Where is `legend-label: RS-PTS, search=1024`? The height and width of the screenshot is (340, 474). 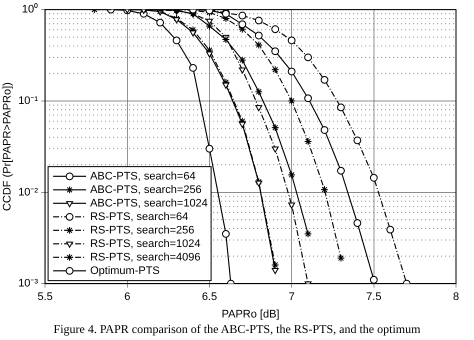
legend-label: RS-PTS, search=1024 is located at coordinates (145, 244).